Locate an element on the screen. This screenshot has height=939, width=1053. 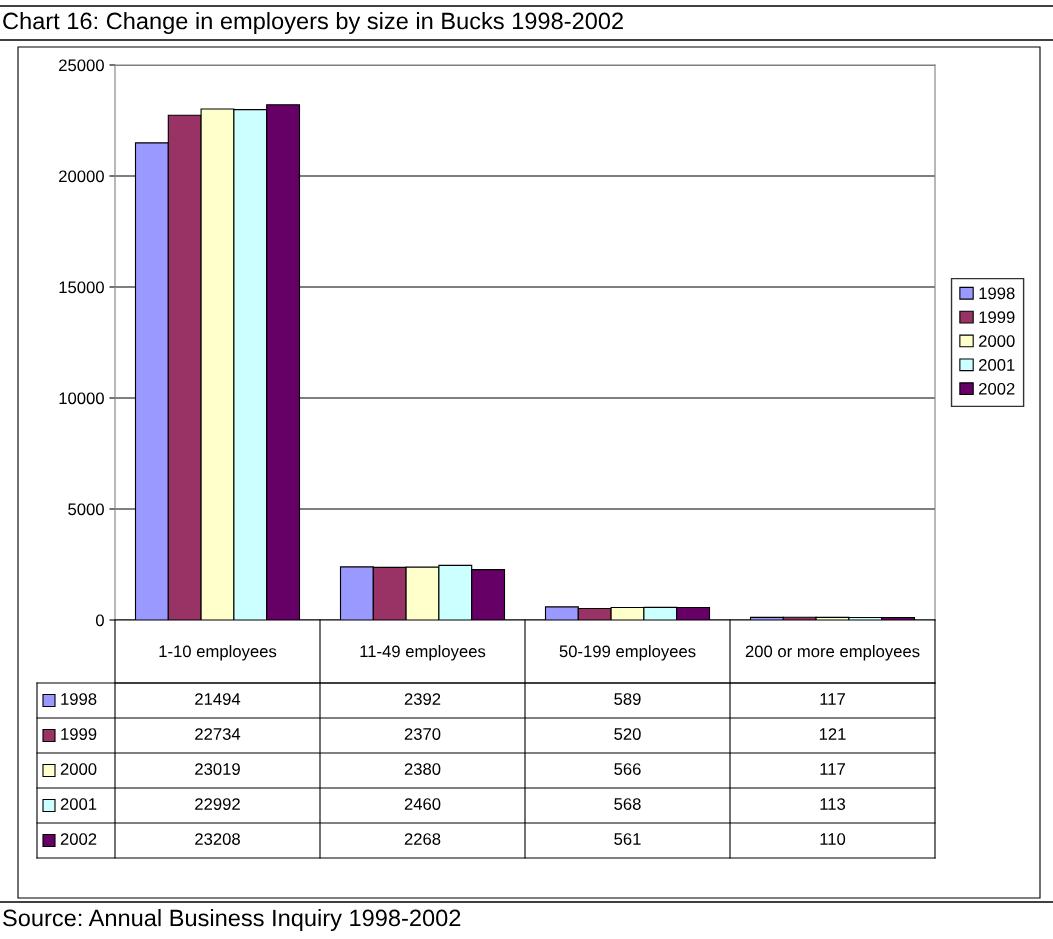
text: 2001 is located at coordinates (78, 804).